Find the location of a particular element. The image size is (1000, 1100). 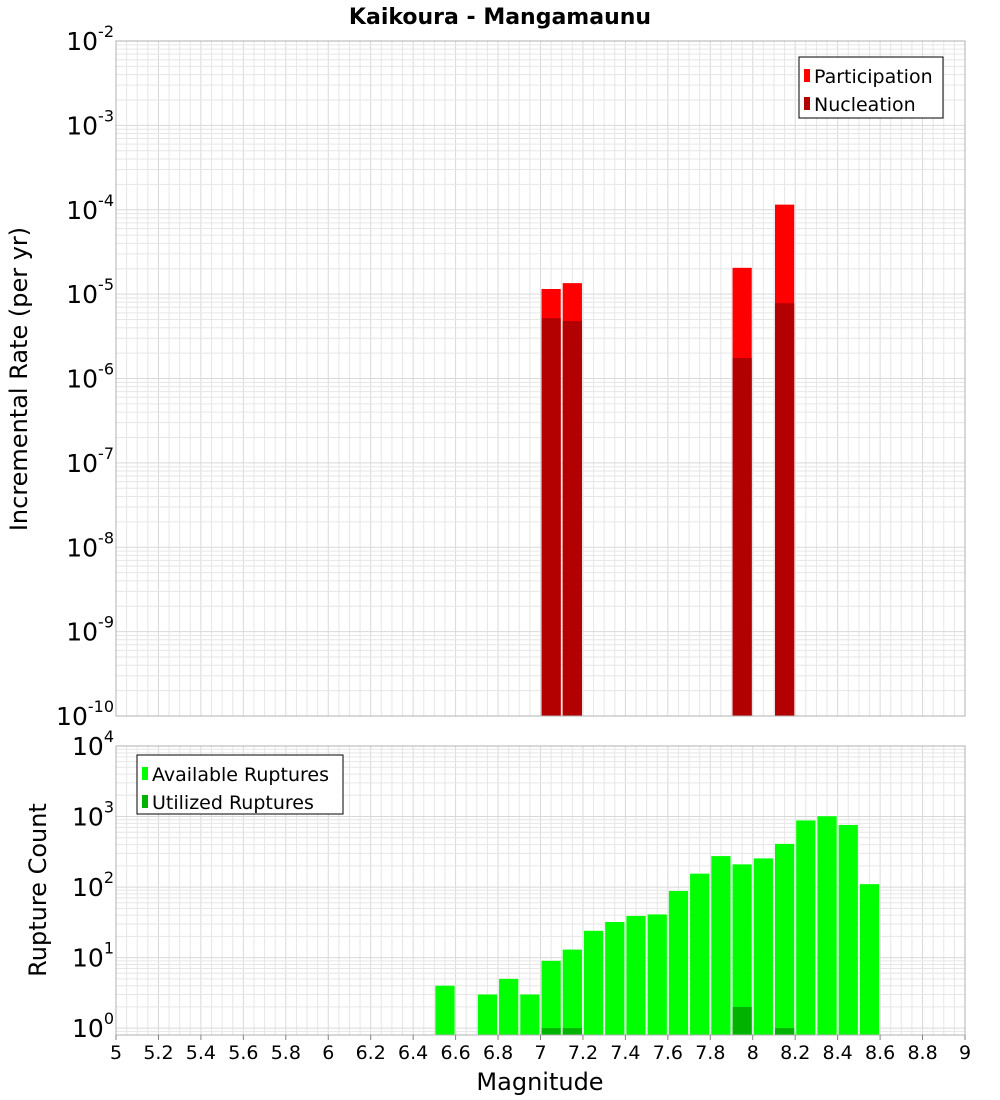

x-tick-label: 6.6 is located at coordinates (455, 1053).